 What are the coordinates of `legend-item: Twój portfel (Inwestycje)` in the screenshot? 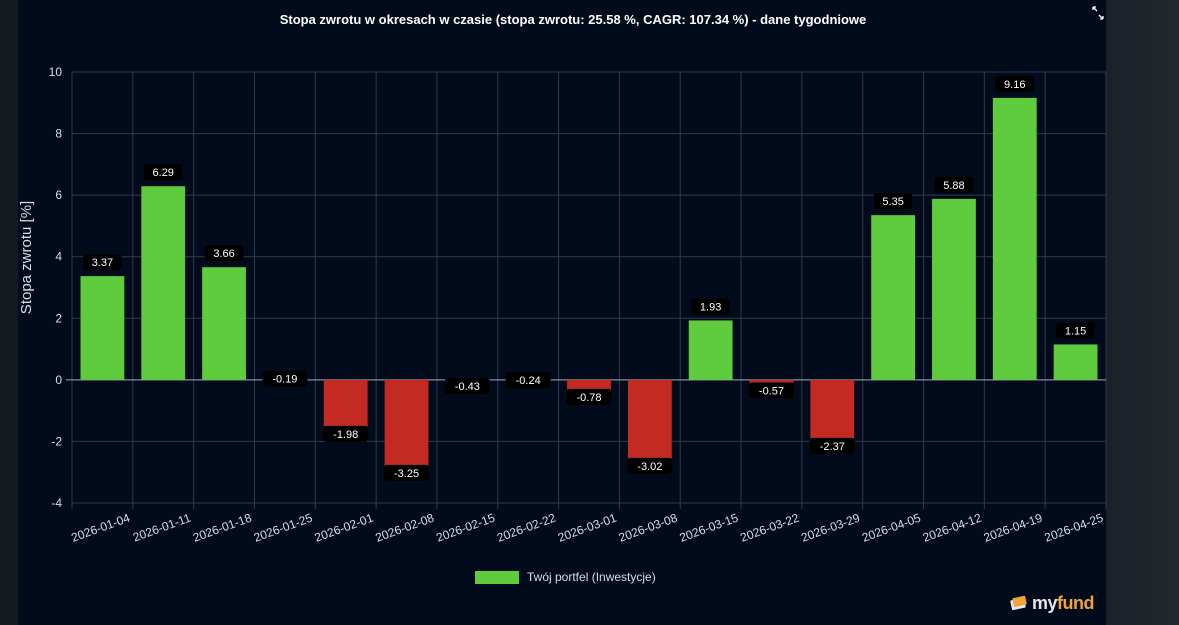 It's located at (565, 577).